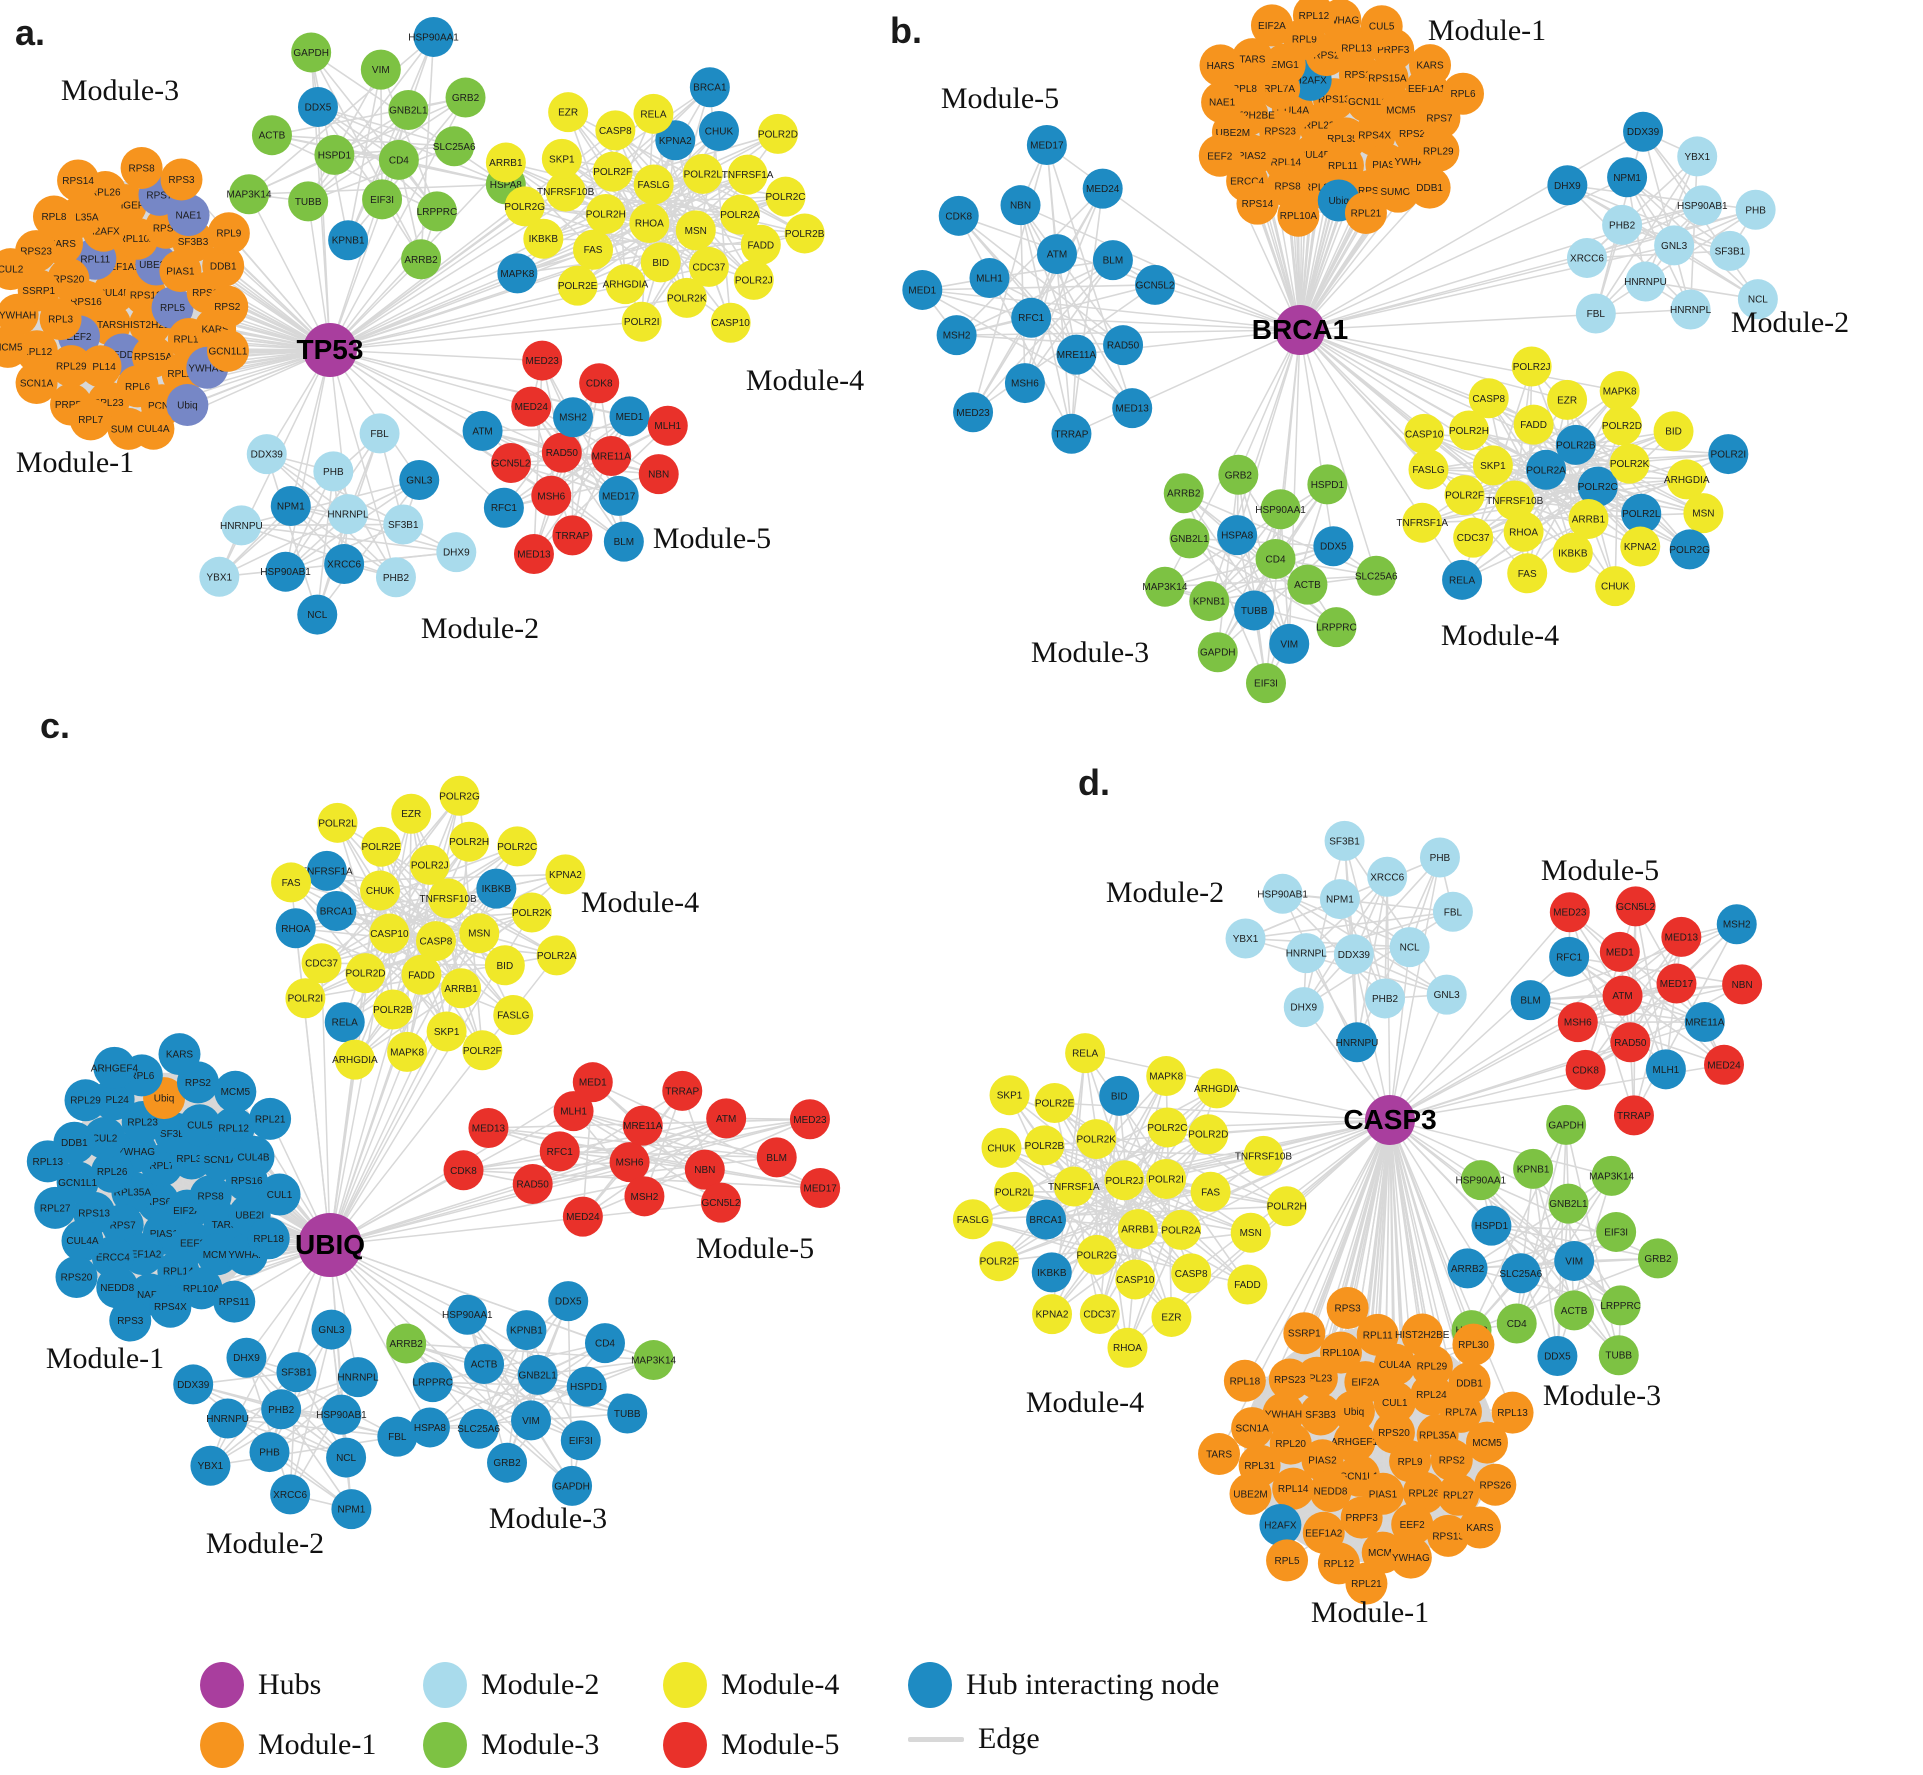 The height and width of the screenshot is (1775, 1923). I want to click on gene-node-GCN5L2, so click(720, 1202).